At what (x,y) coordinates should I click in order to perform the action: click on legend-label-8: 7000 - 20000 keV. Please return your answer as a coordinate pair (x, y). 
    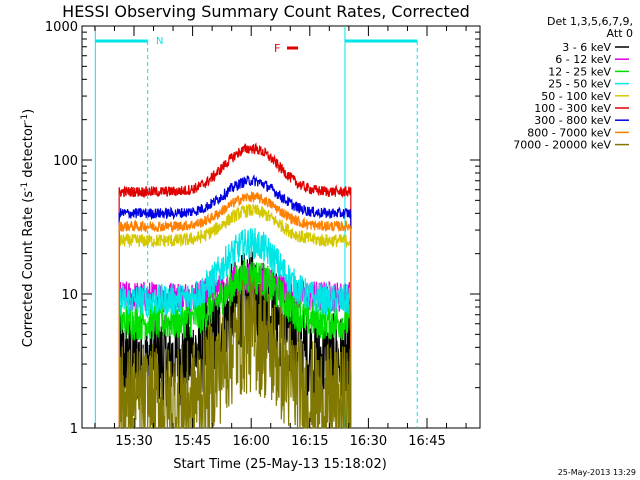
    Looking at the image, I should click on (562, 145).